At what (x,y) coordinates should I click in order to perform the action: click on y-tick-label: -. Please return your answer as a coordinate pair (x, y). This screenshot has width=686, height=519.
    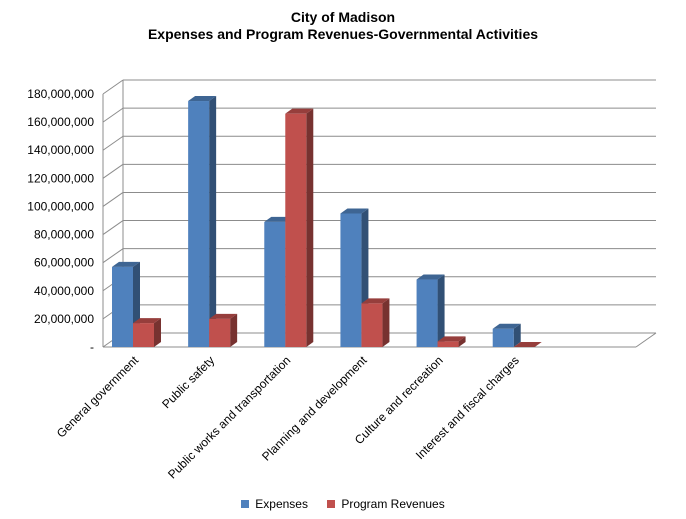
    Looking at the image, I should click on (92, 347).